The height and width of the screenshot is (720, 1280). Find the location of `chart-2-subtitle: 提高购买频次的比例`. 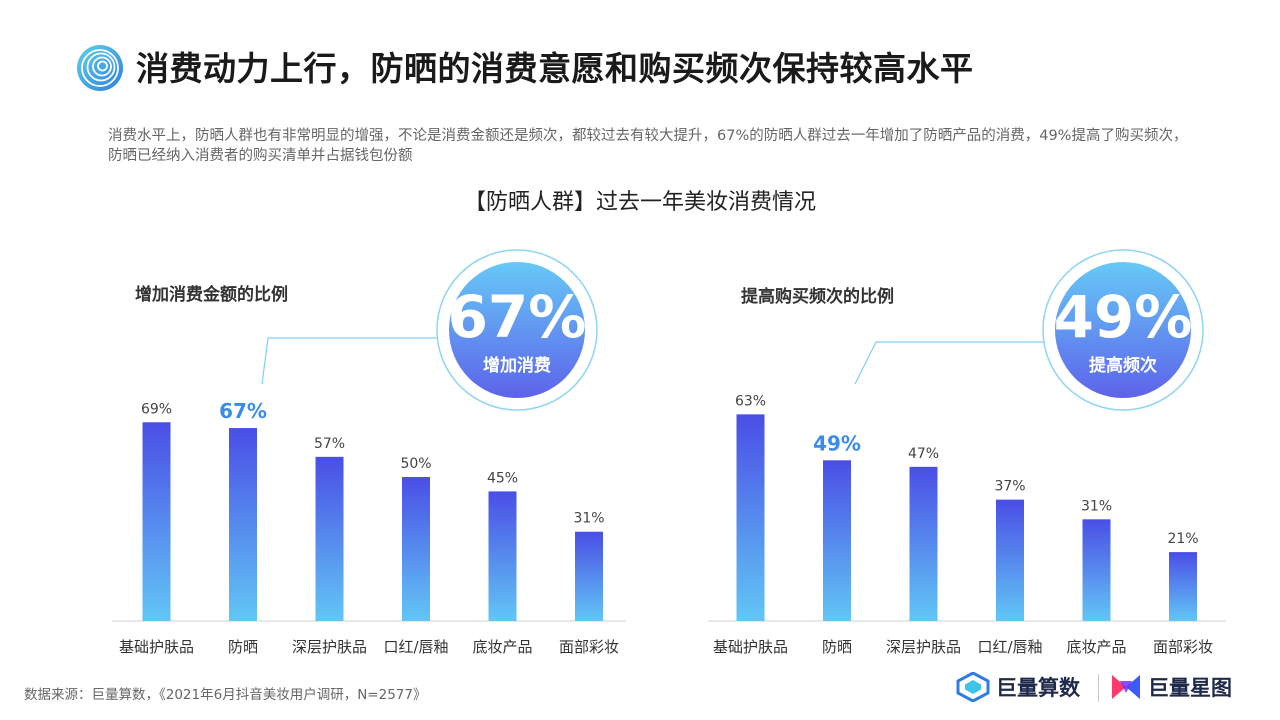

chart-2-subtitle: 提高购买频次的比例 is located at coordinates (817, 296).